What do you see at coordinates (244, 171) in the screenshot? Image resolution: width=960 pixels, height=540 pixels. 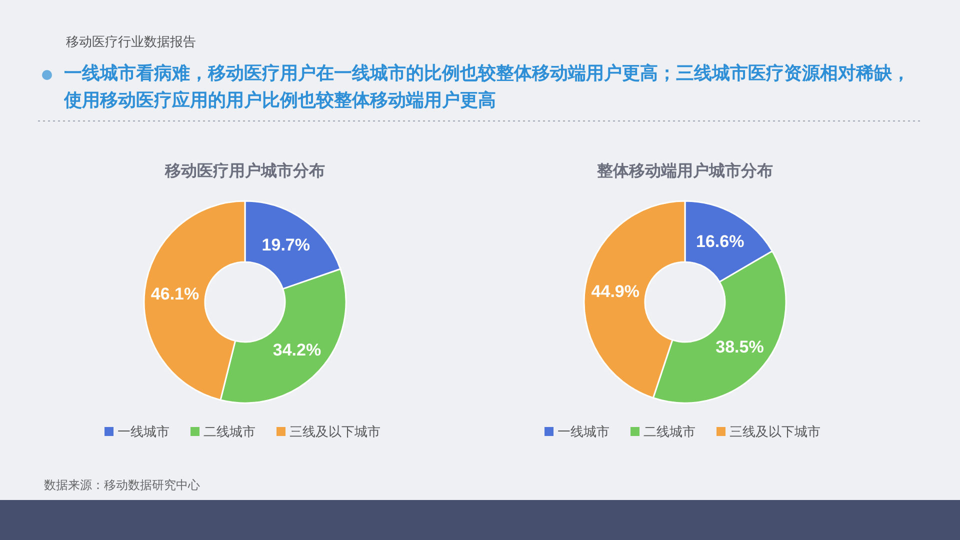 I see `chart-title: 移动医疗用户城市分布` at bounding box center [244, 171].